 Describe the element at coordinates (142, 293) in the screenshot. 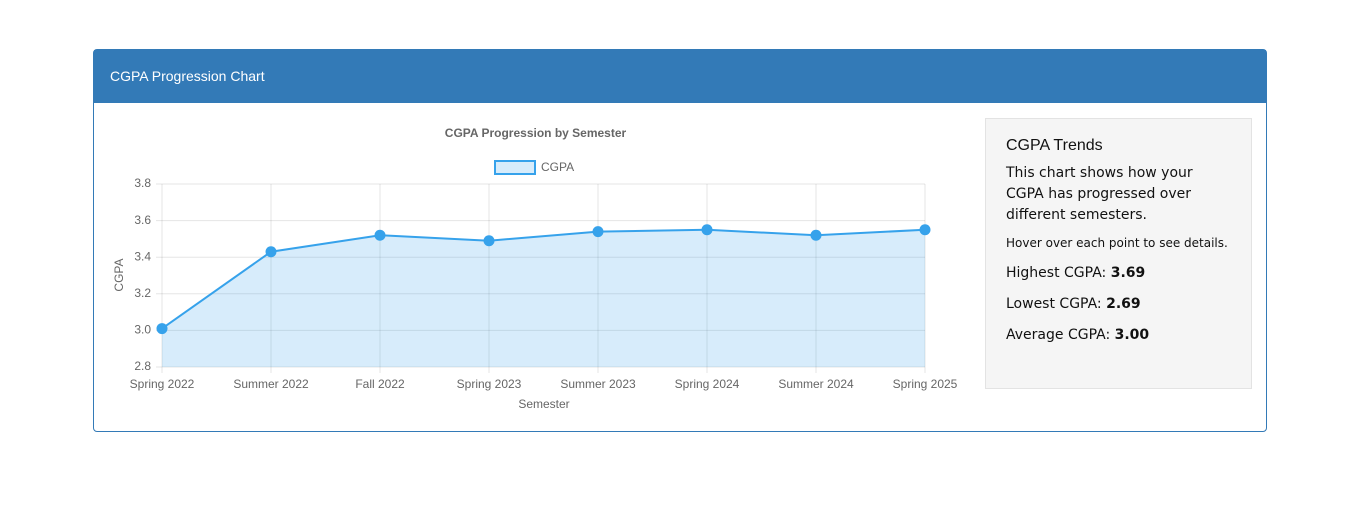

I see `y-tick-label: 3.2` at that location.